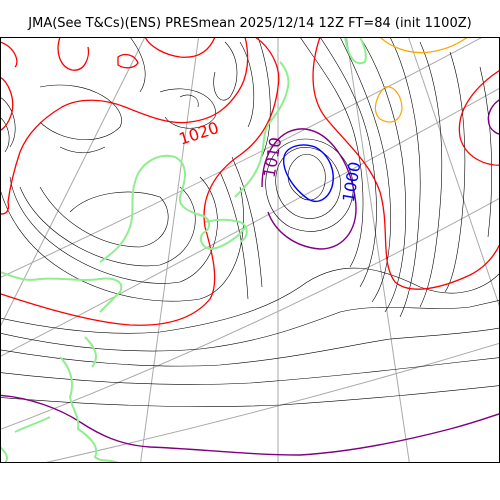 The height and width of the screenshot is (500, 500). Describe the element at coordinates (352, 181) in the screenshot. I see `contour-label-1000: 1000` at that location.